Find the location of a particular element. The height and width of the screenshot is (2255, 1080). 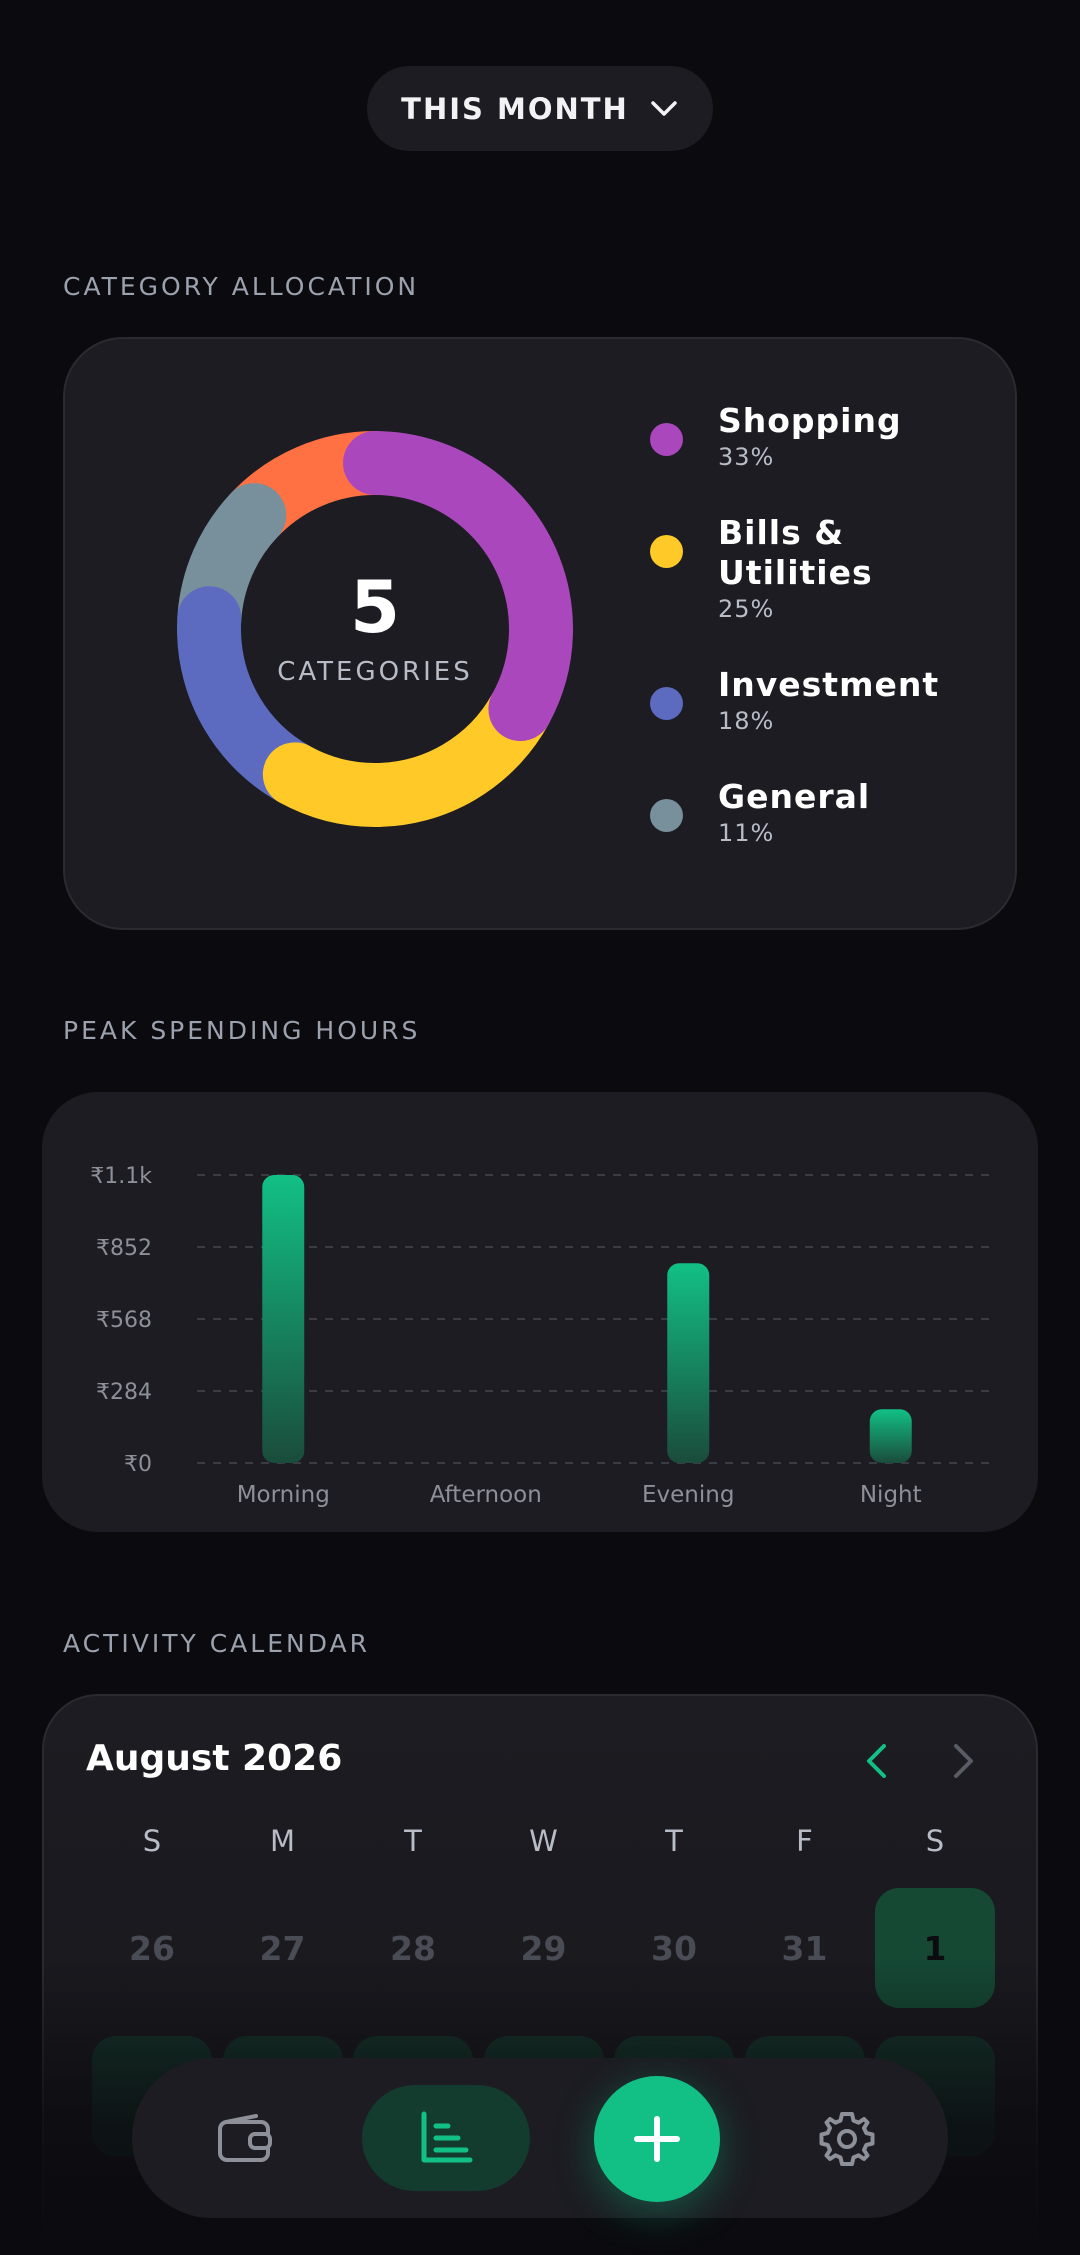

add-transaction-button is located at coordinates (657, 2139).